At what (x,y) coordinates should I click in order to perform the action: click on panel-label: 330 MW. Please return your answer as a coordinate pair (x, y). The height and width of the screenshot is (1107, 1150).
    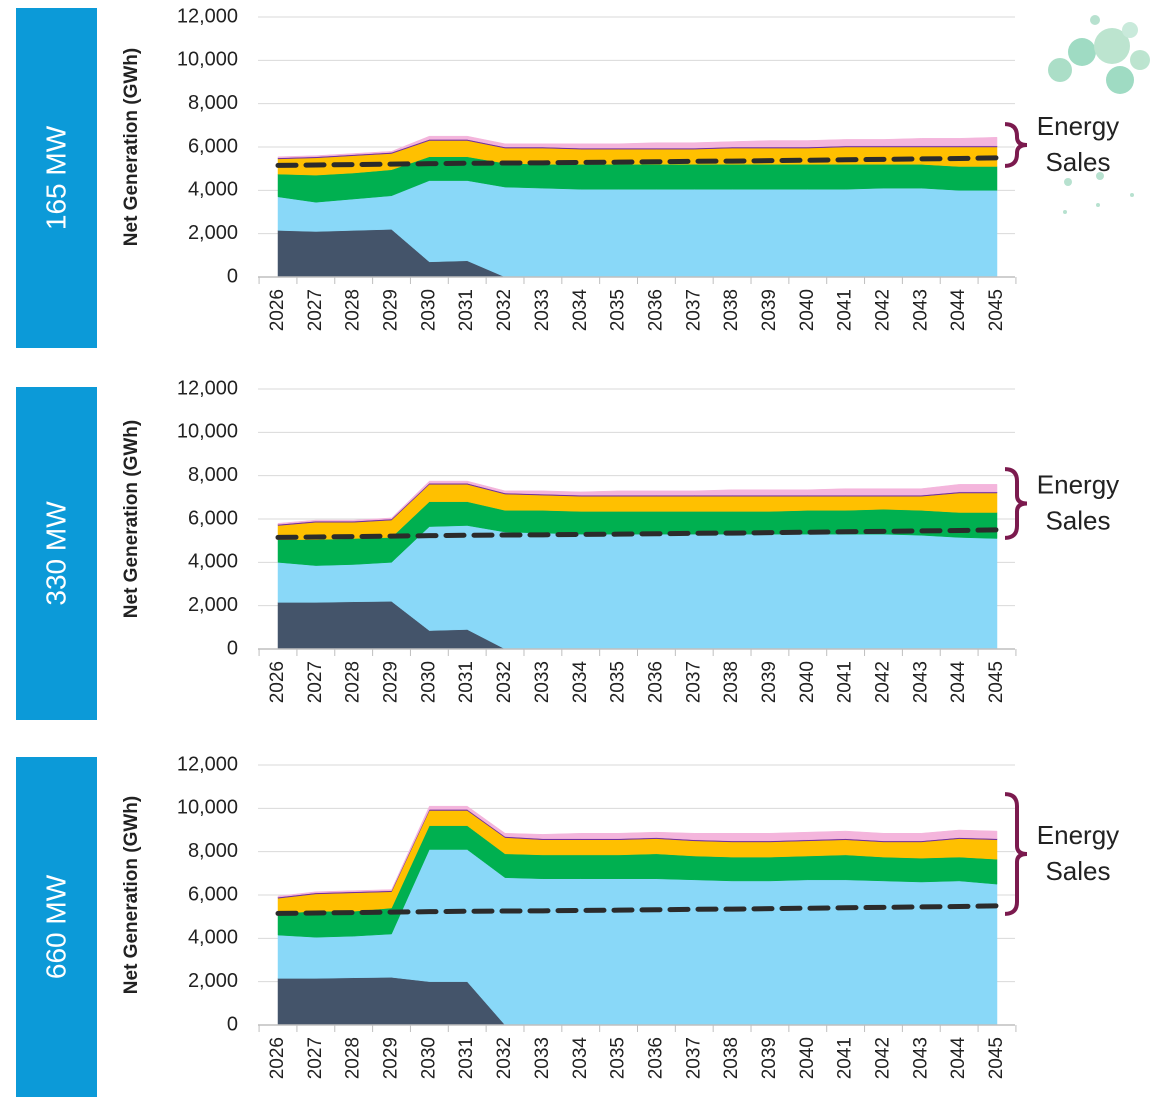
    Looking at the image, I should click on (55, 553).